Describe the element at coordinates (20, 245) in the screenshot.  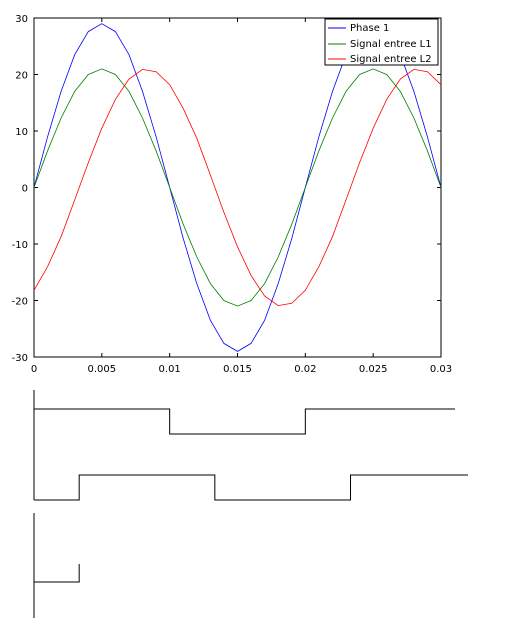
I see `y-tick-label: -10` at that location.